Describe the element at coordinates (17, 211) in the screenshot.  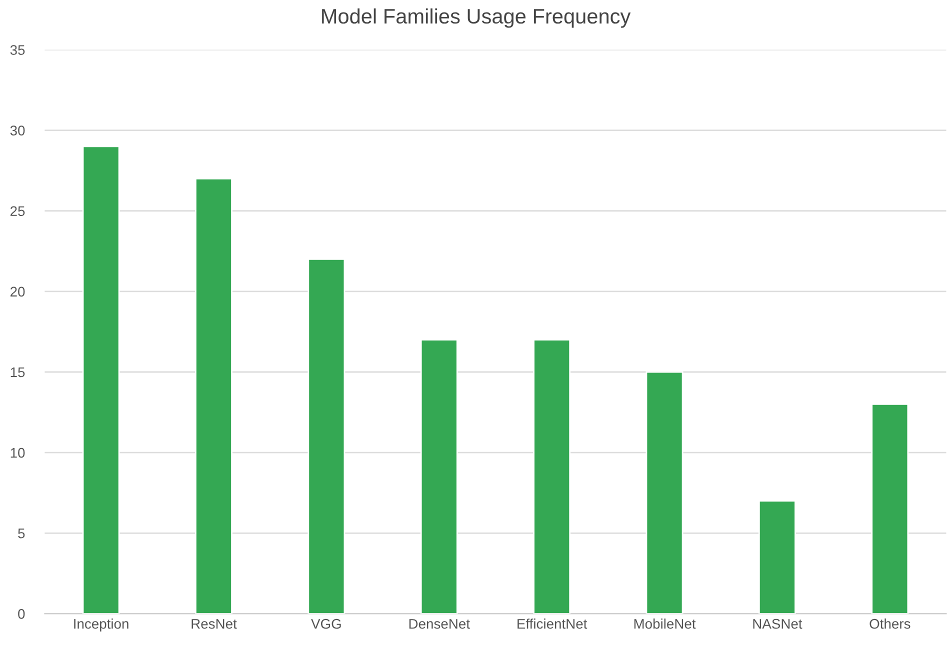
I see `y-tick-label: 25` at that location.